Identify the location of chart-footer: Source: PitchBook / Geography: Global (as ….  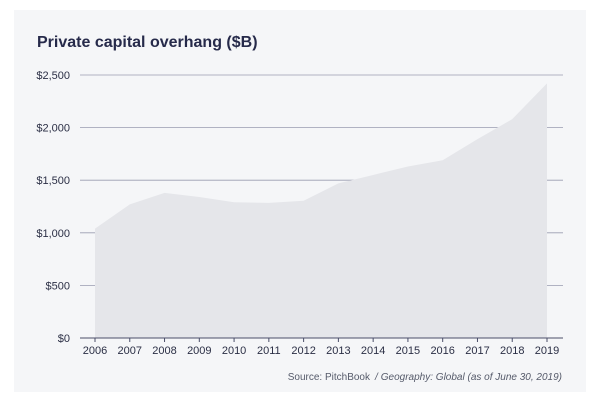
(425, 377).